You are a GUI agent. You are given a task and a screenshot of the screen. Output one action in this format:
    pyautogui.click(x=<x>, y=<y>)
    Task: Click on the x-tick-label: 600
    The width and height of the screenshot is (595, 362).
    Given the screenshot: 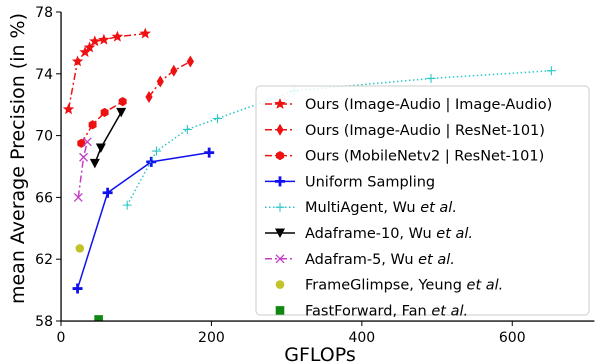 What is the action you would take?
    pyautogui.click(x=512, y=338)
    